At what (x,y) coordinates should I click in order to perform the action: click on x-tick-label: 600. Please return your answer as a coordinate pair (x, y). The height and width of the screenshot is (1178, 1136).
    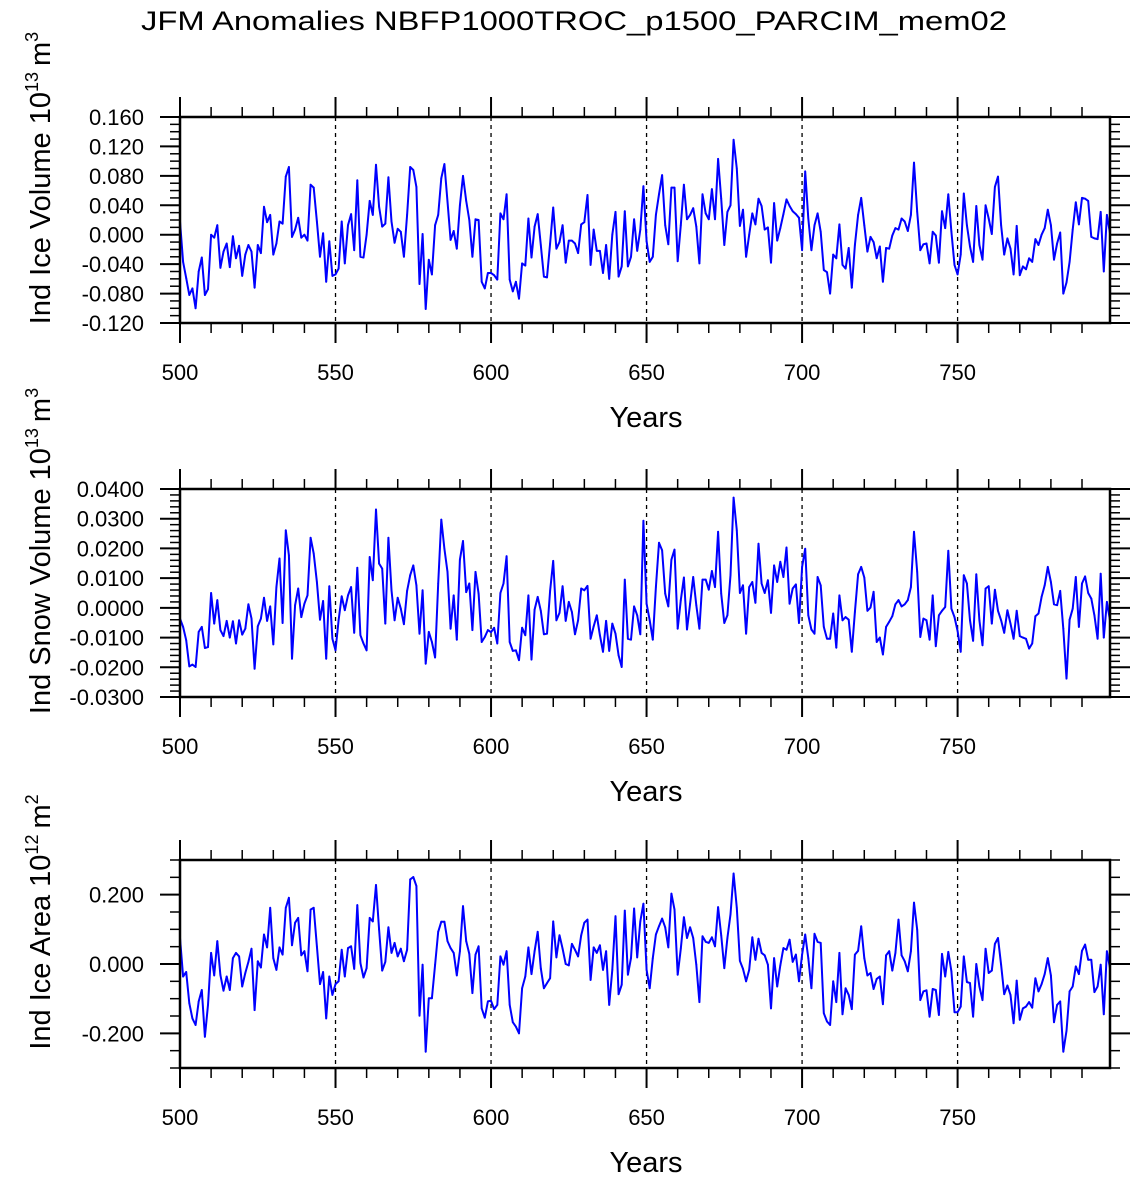
    Looking at the image, I should click on (491, 1117).